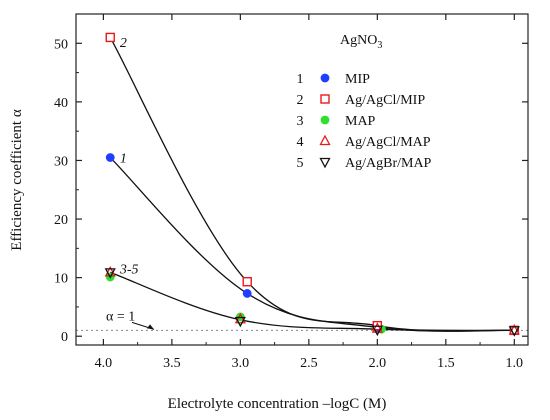  I want to click on curve-label-2: 2, so click(123, 43).